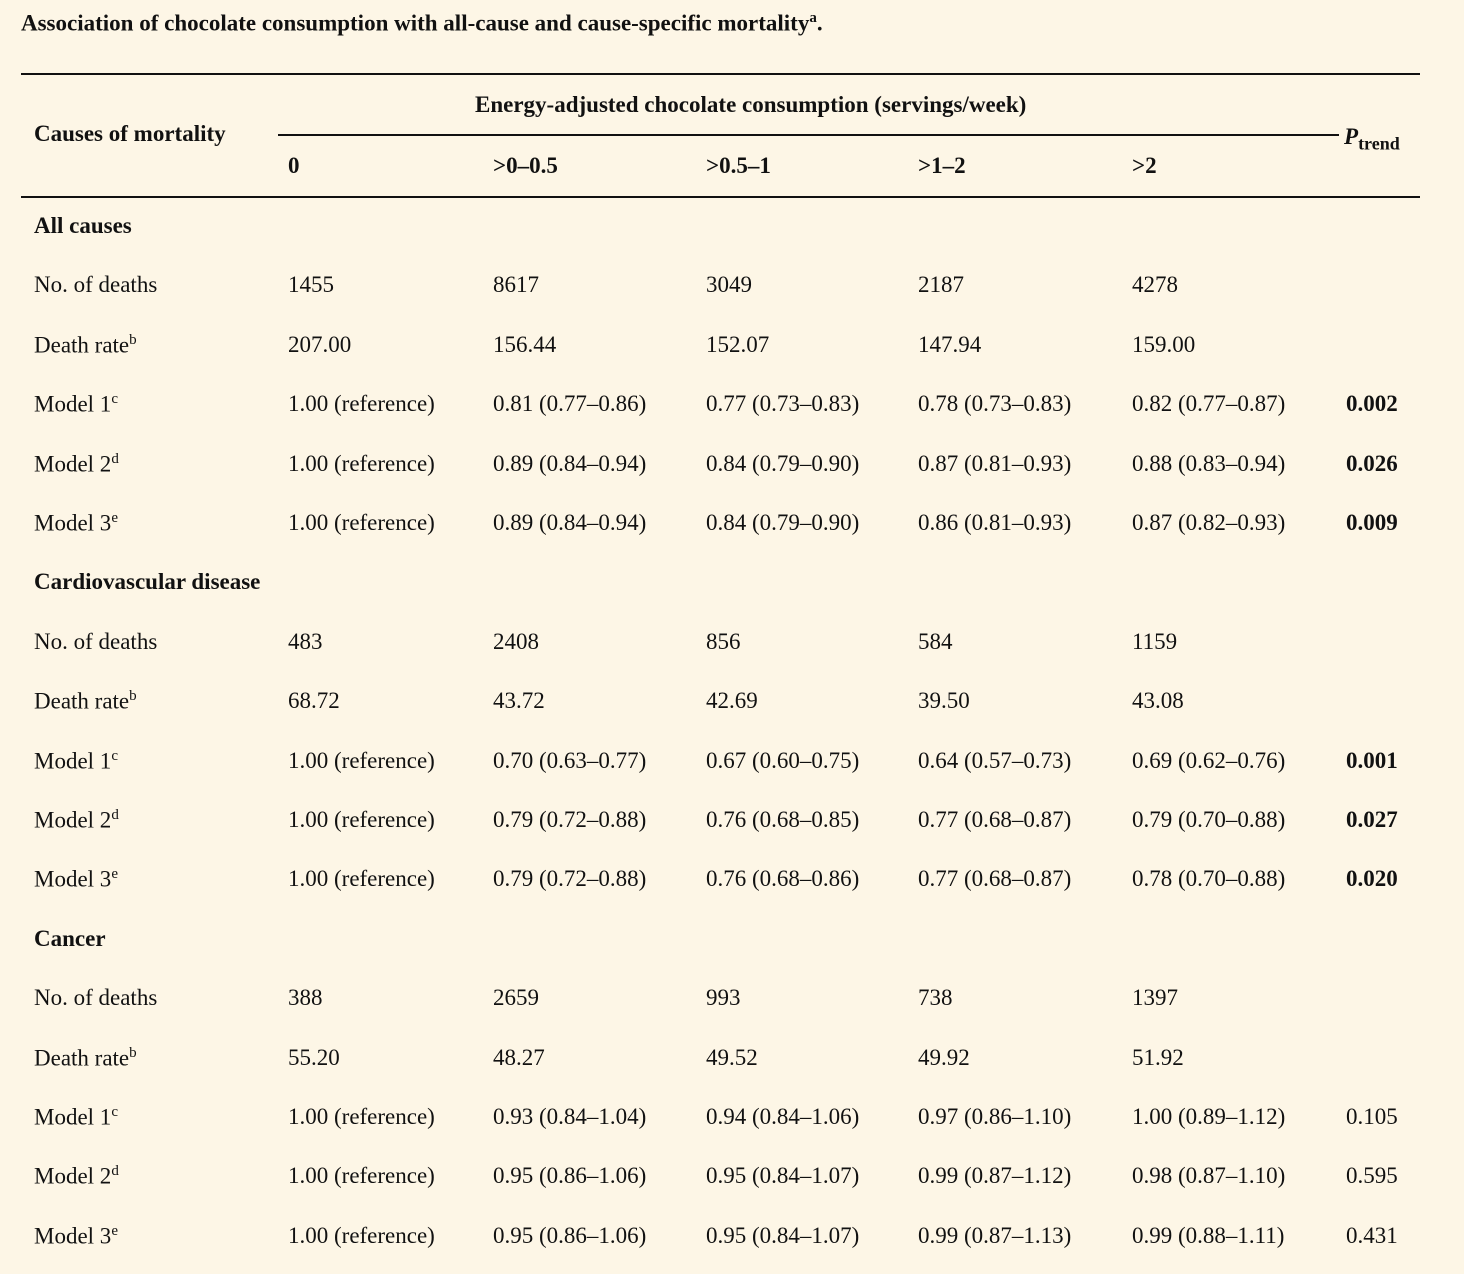 This screenshot has width=1464, height=1274. Describe the element at coordinates (516, 641) in the screenshot. I see `table-cell: 2408` at that location.